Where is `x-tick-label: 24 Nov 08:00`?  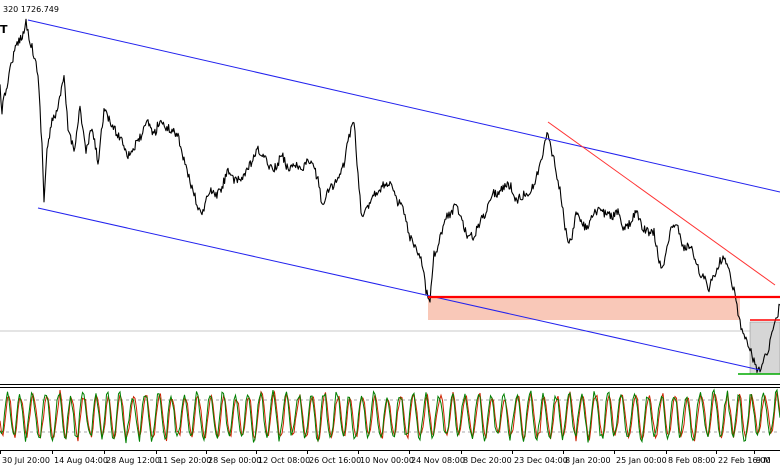 x-tick-label: 24 Nov 08:00 is located at coordinates (438, 460).